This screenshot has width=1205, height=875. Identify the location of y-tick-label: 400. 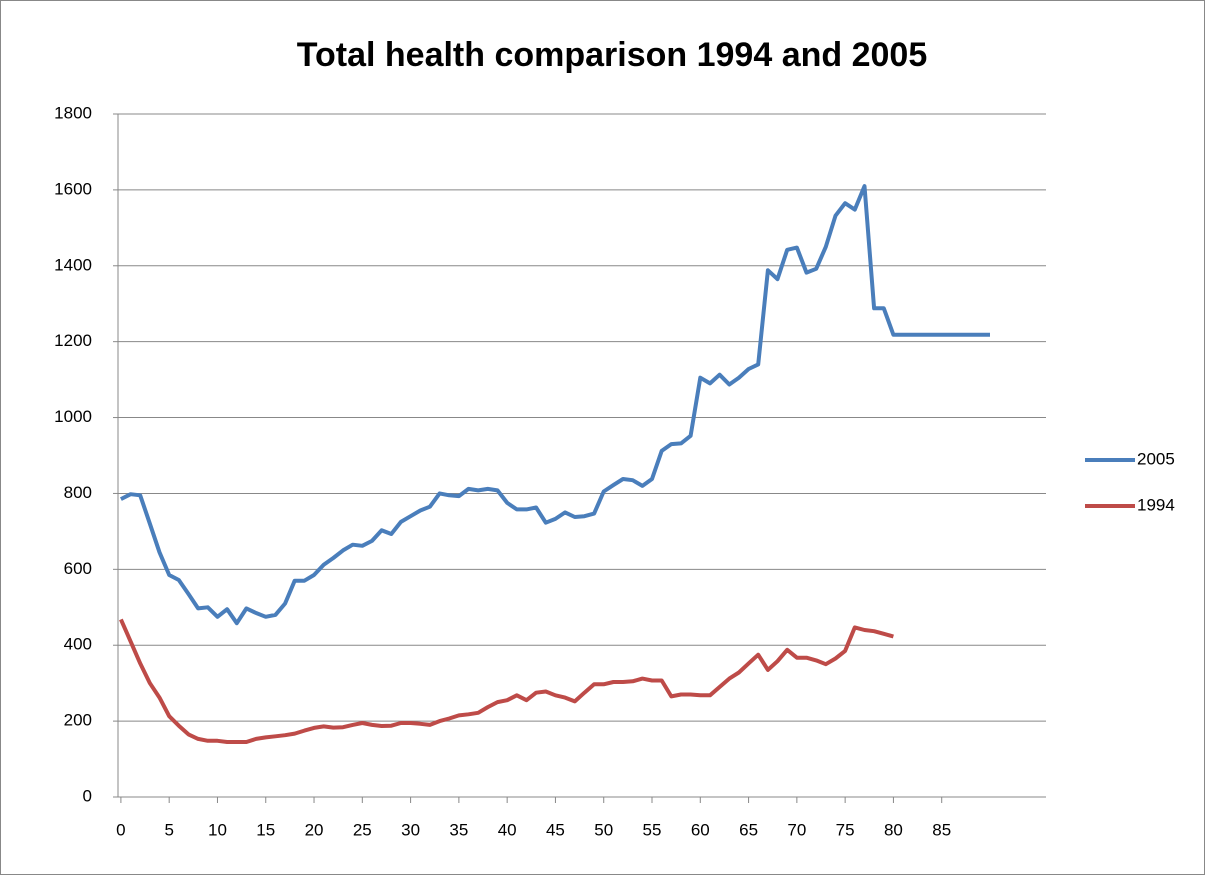
(78, 644).